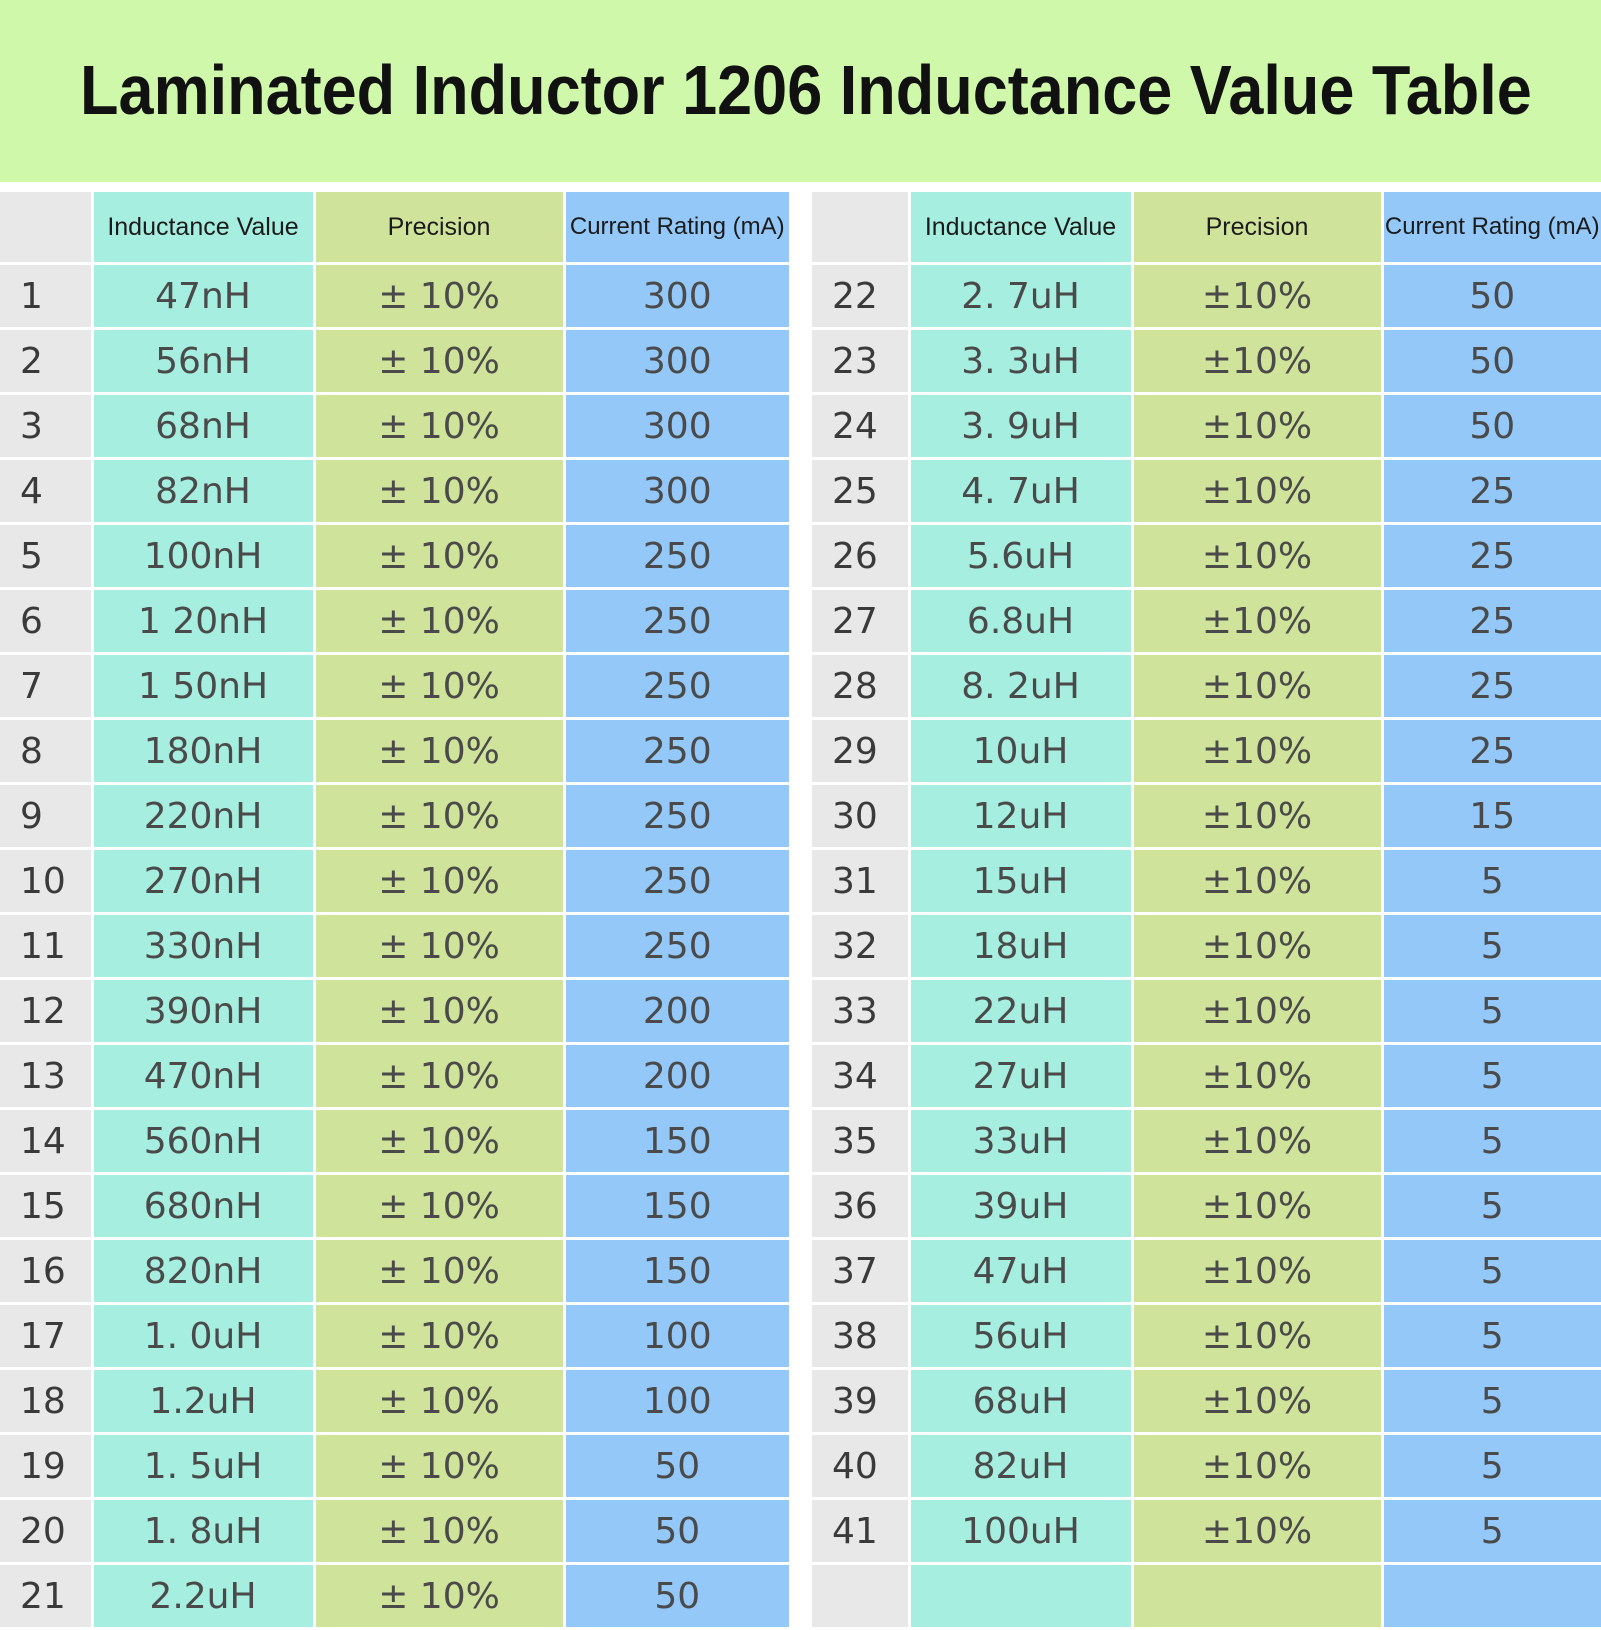 This screenshot has width=1601, height=1630. Describe the element at coordinates (1021, 1076) in the screenshot. I see `inductance-cell: 27uH` at that location.